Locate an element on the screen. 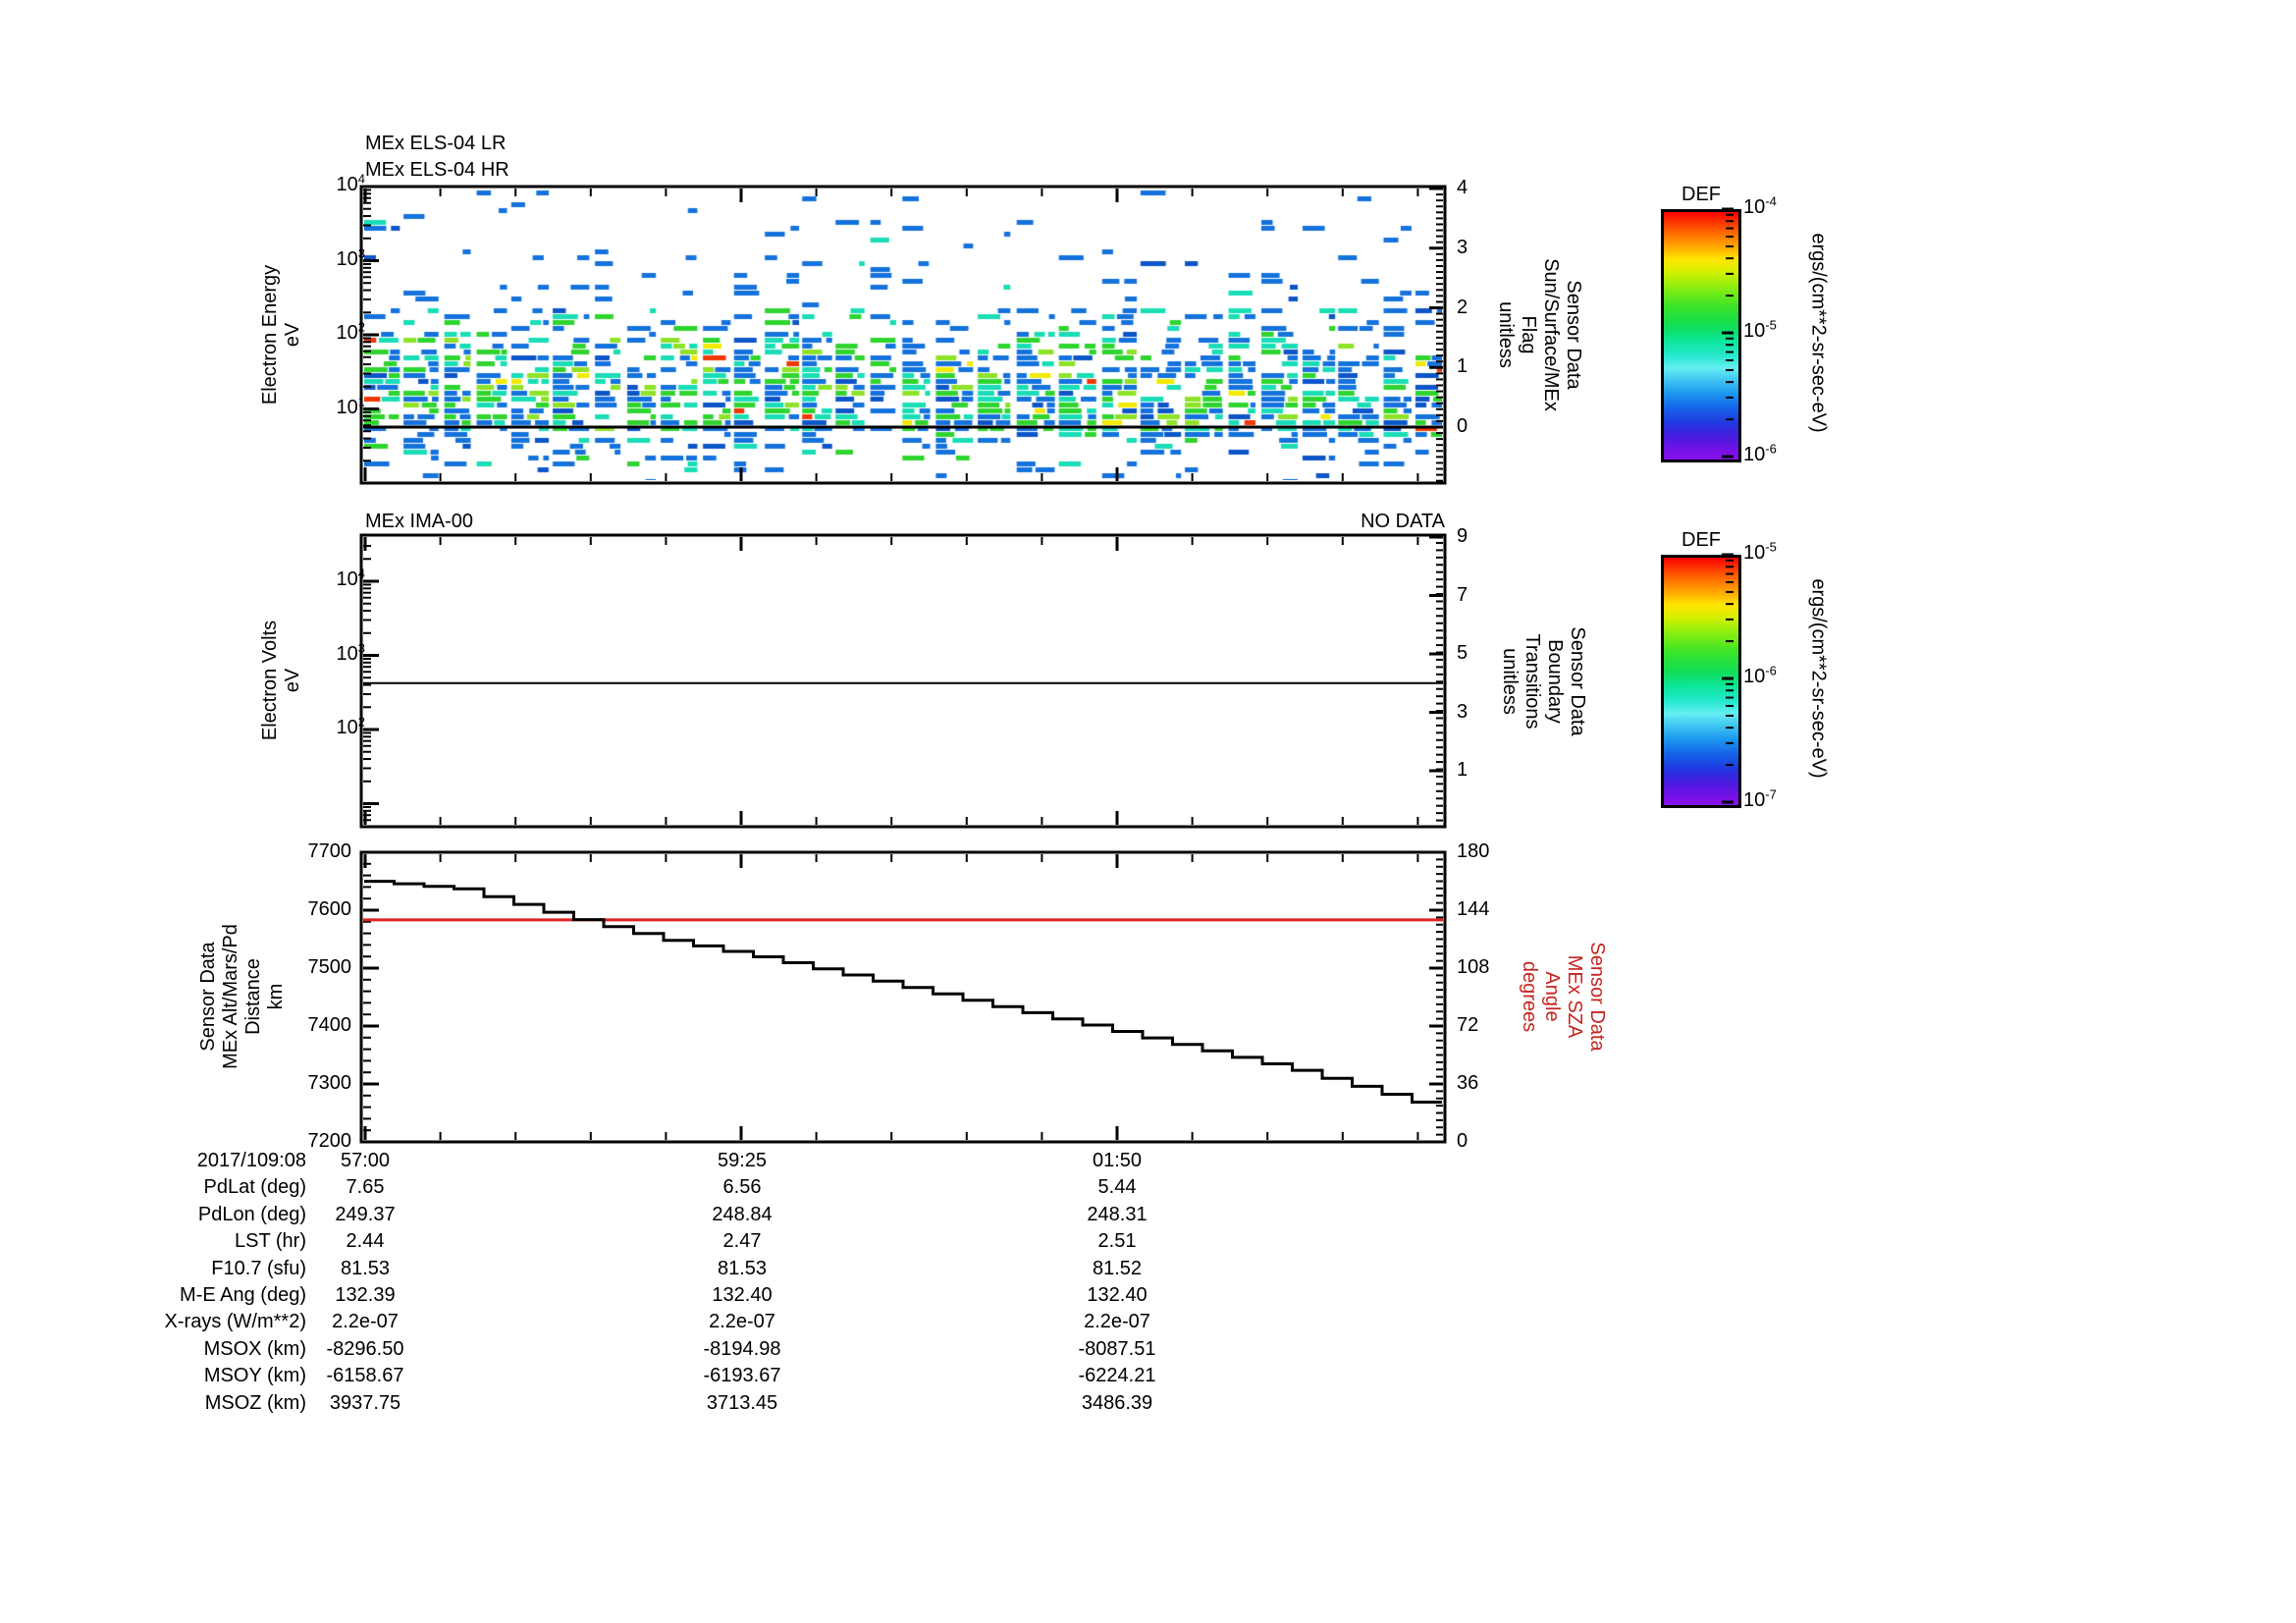 This screenshot has width=2296, height=1623. ima-boundary-tick-label: 9 is located at coordinates (1462, 536).